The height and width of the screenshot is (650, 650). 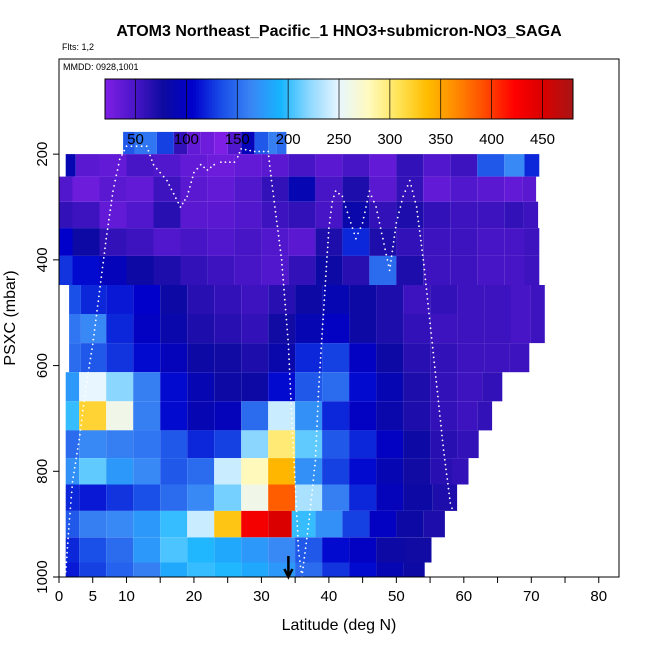 I want to click on colorbar-tick-label: 450, so click(x=542, y=139).